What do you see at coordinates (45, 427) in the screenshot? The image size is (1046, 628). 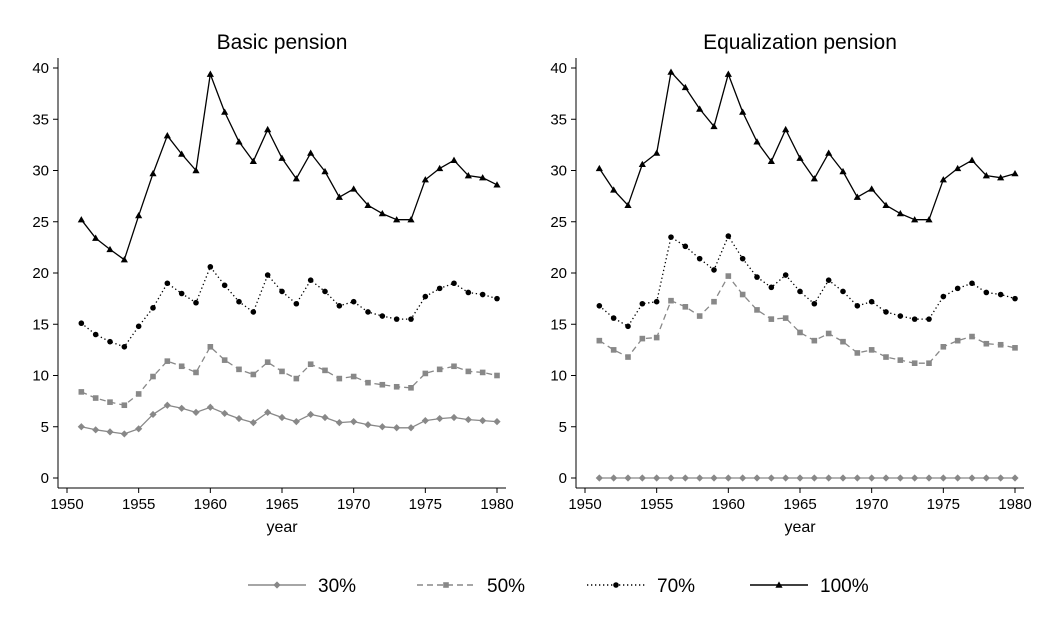 I see `y-tick-label: 5` at bounding box center [45, 427].